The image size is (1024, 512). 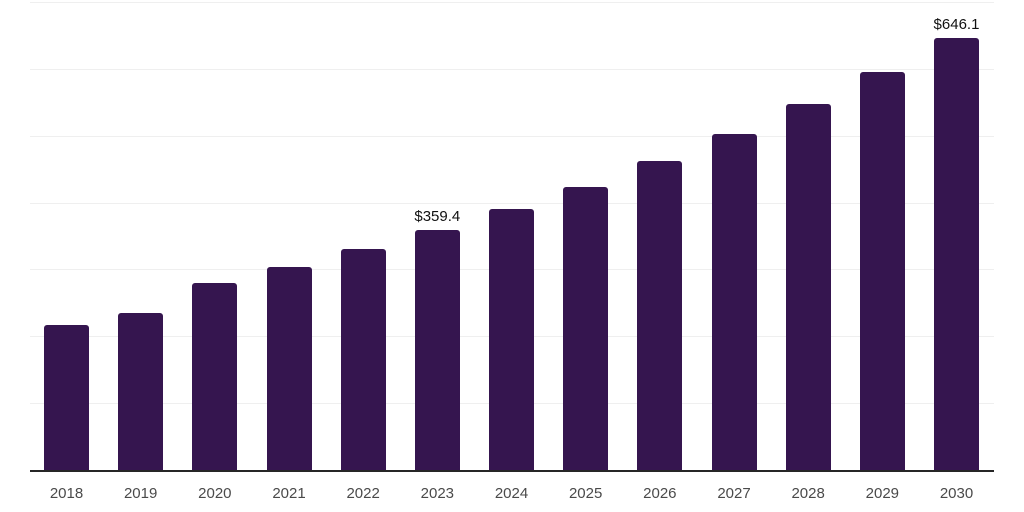 What do you see at coordinates (586, 328) in the screenshot?
I see `bar-2025` at bounding box center [586, 328].